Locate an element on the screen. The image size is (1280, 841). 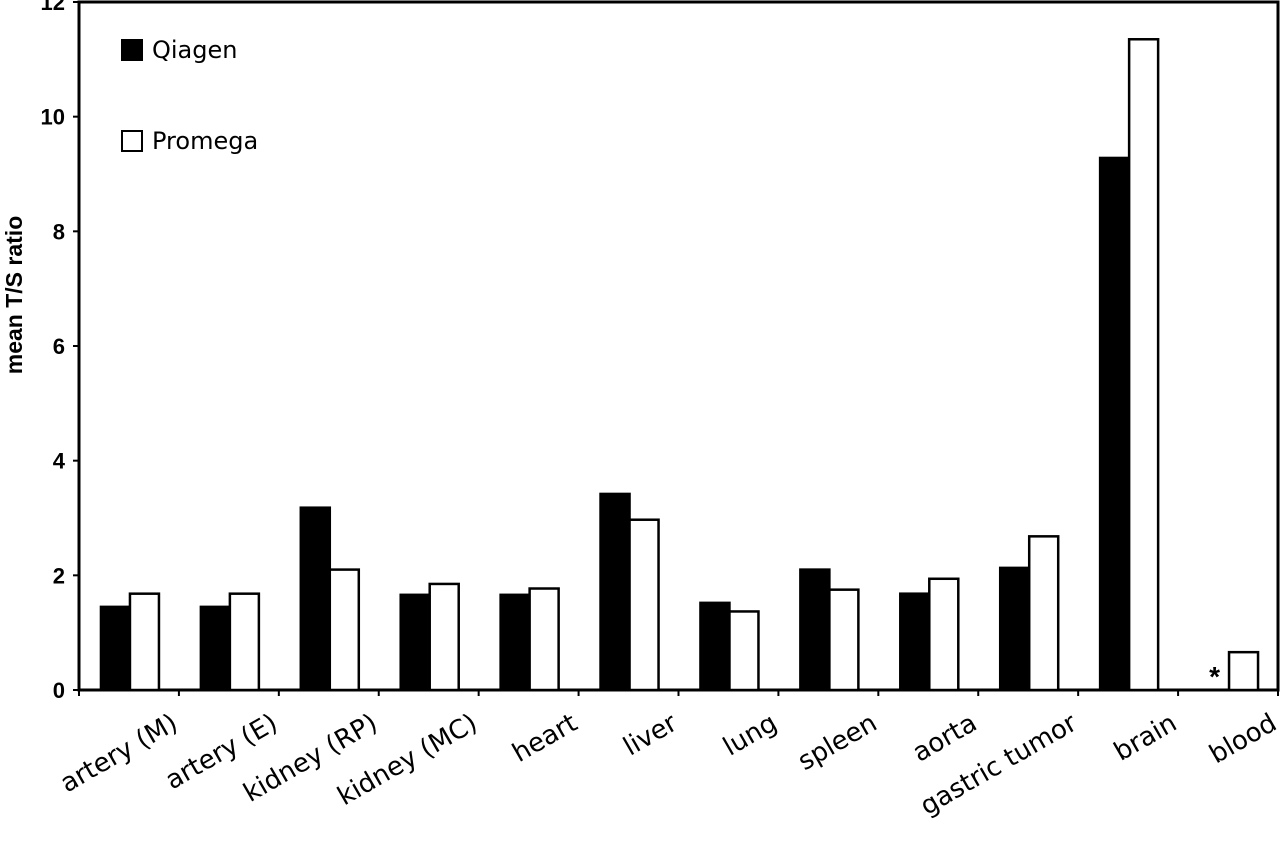
x-category-label: spleen is located at coordinates (837, 742).